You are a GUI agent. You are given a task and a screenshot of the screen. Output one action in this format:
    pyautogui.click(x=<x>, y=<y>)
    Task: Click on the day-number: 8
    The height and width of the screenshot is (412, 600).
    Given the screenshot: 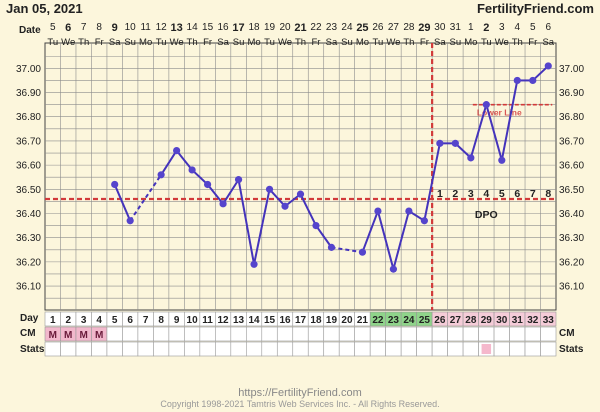 What is the action you would take?
    pyautogui.click(x=161, y=320)
    